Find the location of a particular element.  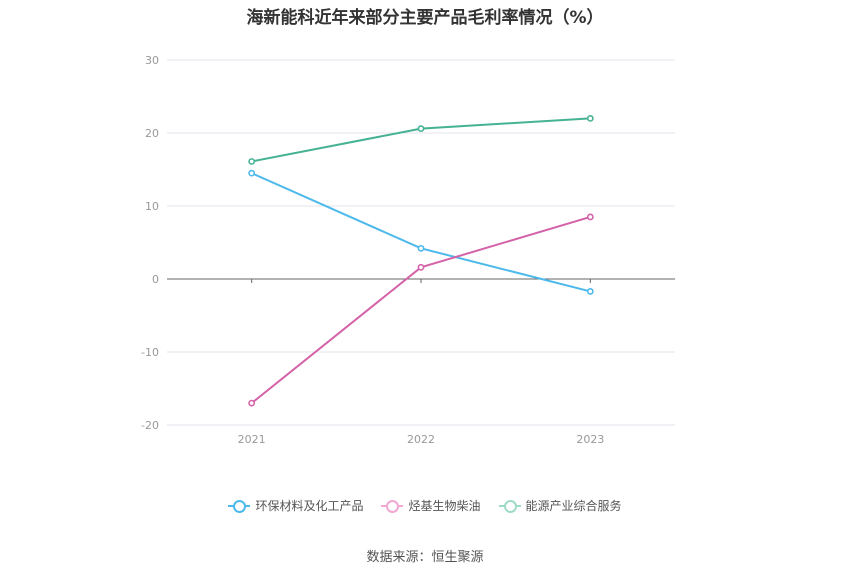

y-tick-label: 10 is located at coordinates (152, 206).